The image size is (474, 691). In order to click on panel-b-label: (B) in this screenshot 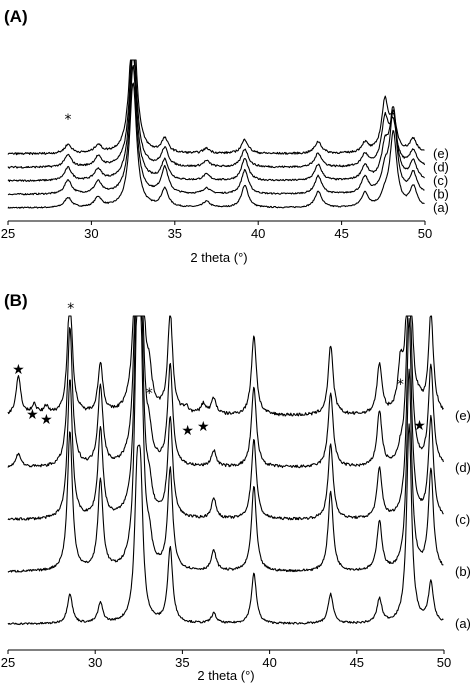, I will do `click(16, 300)`.